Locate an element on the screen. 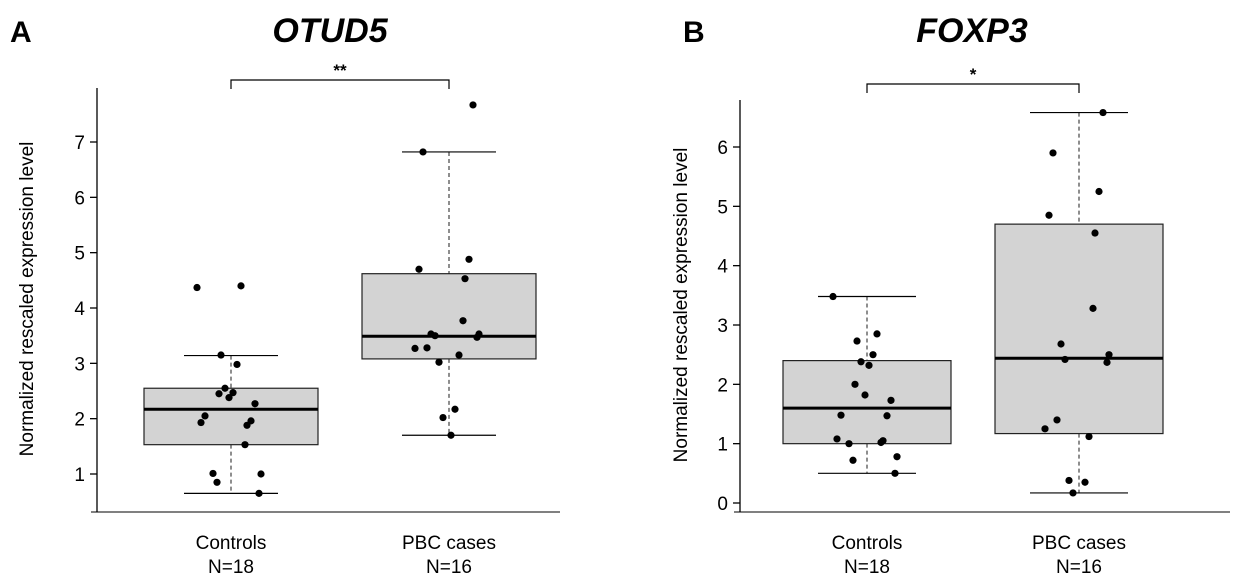 This screenshot has width=1245, height=579. panel-a-ylabel: Normalized rescaled expression level is located at coordinates (27, 299).